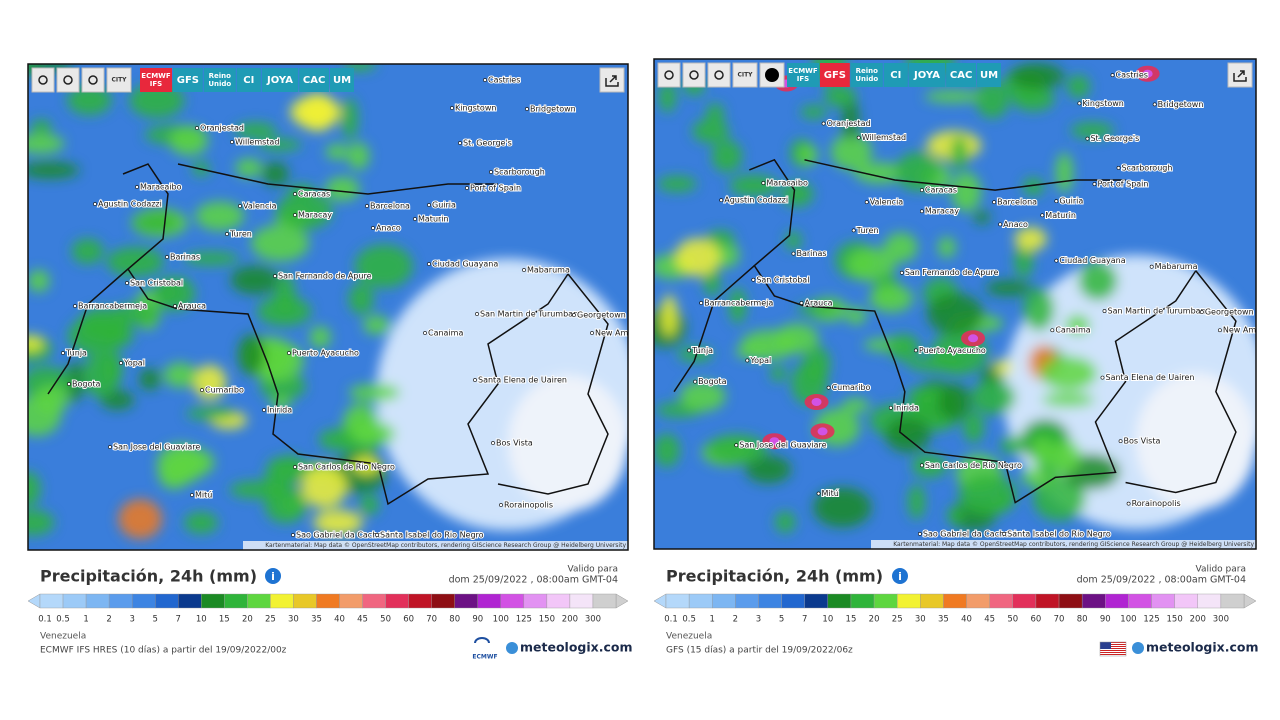  I want to click on city-label: Turen, so click(240, 234).